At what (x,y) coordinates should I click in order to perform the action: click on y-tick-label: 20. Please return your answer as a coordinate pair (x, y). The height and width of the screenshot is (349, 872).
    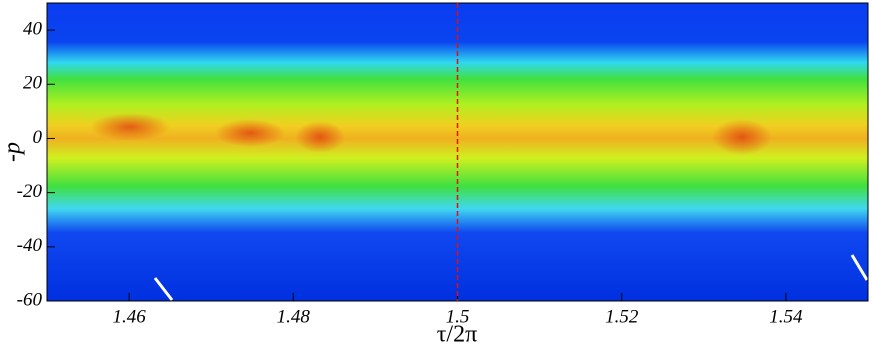
    Looking at the image, I should click on (33, 83).